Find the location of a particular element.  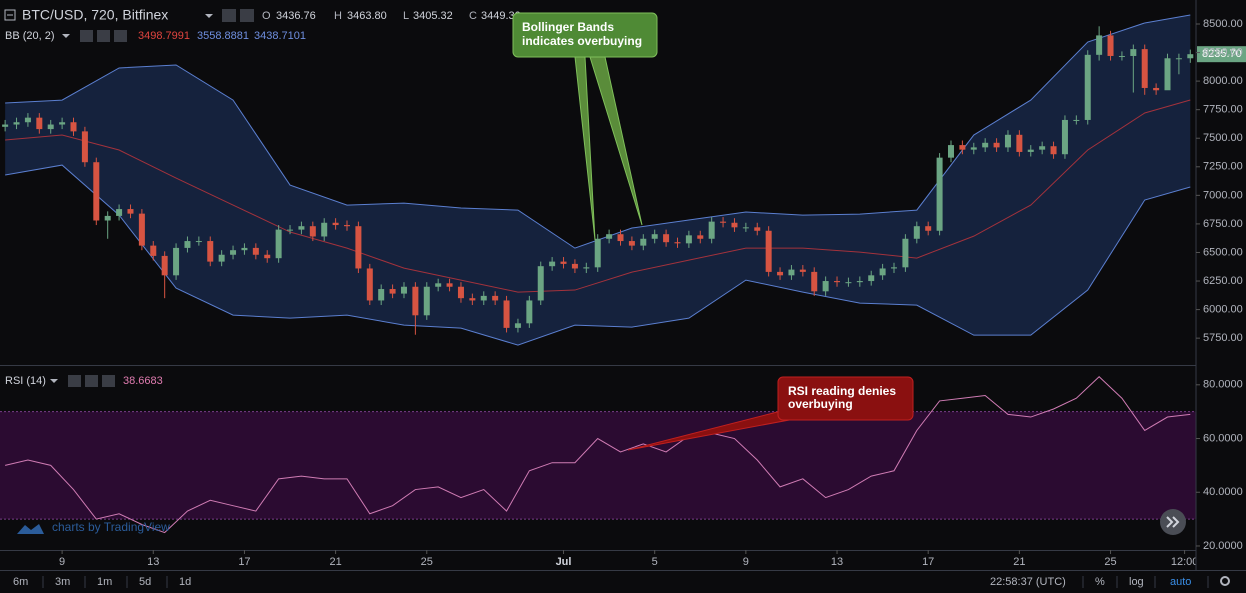

range-button: 6m is located at coordinates (20, 582).